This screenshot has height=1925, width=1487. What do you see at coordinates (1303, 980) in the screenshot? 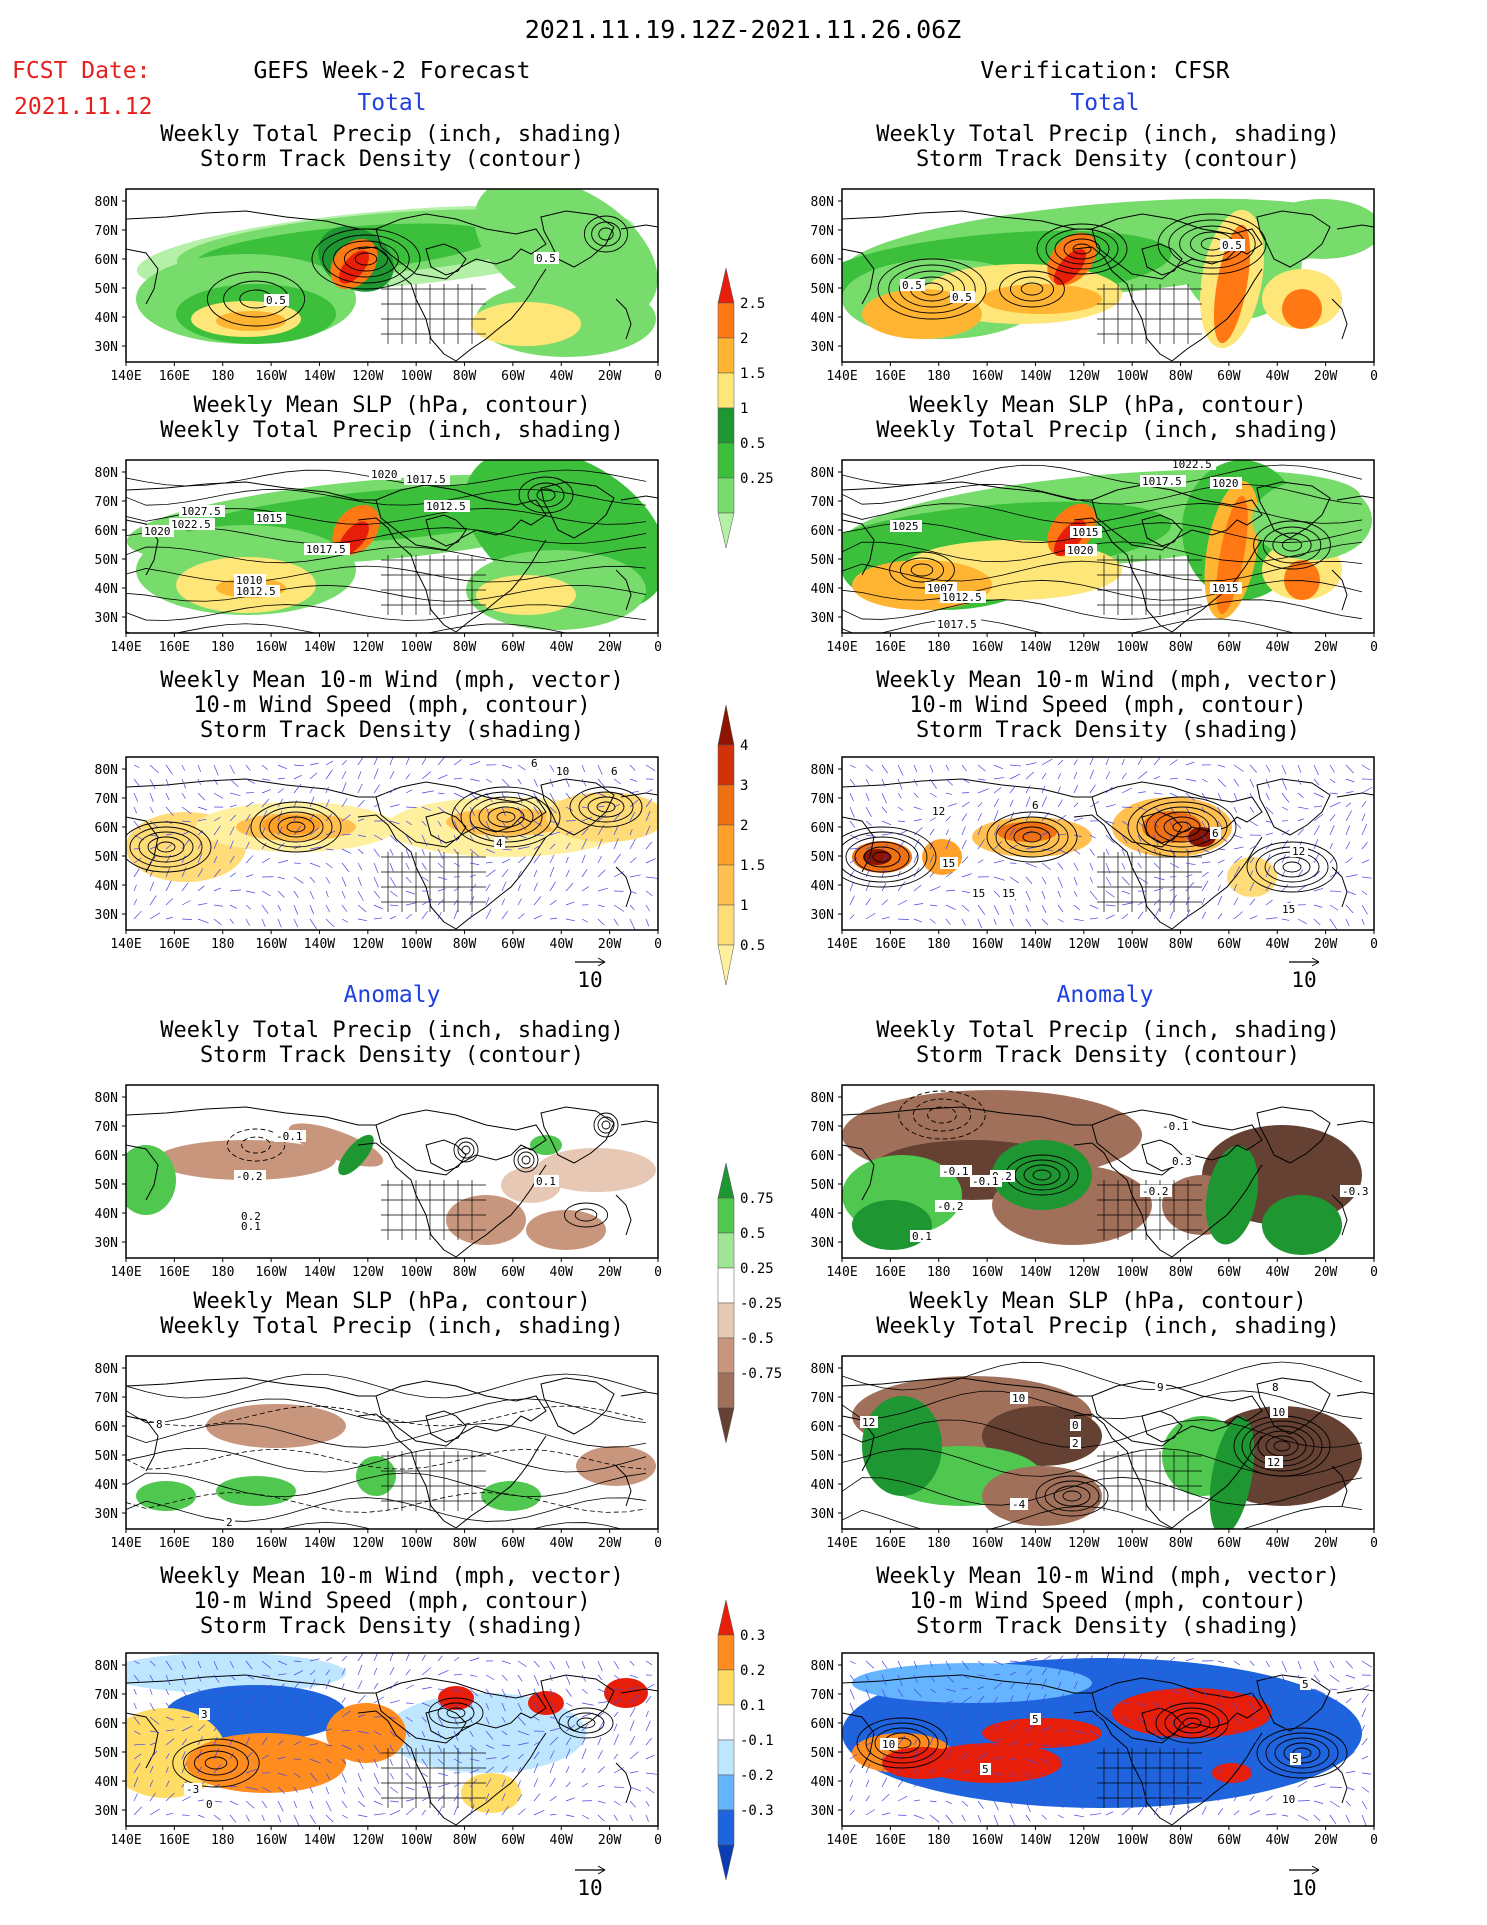
I see `reference-value: 10` at bounding box center [1303, 980].